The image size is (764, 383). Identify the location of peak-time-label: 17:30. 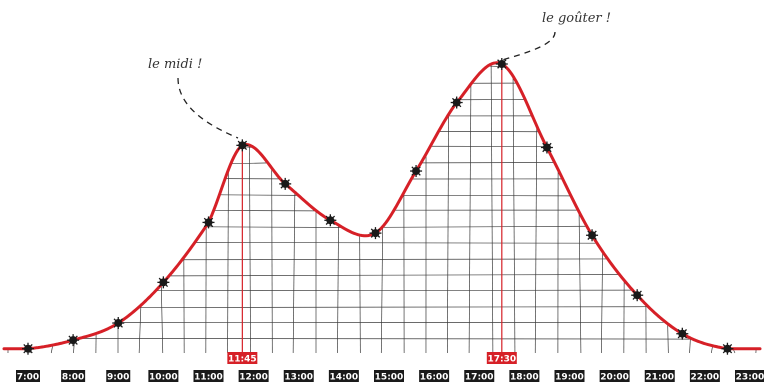
(501, 360).